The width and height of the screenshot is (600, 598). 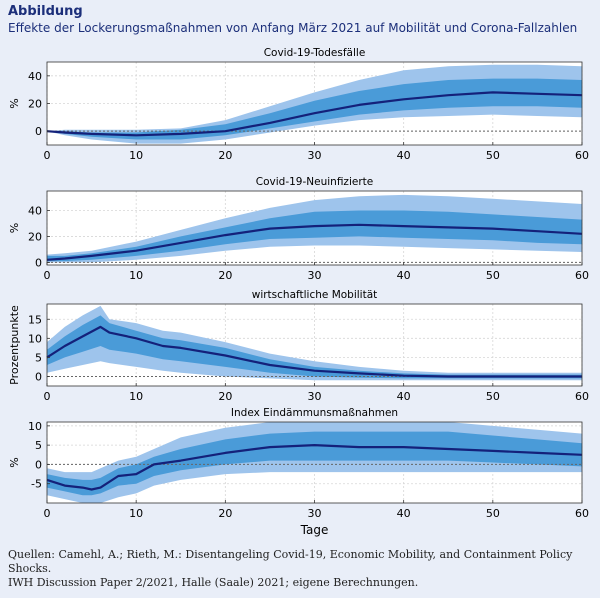 What do you see at coordinates (35, 319) in the screenshot?
I see `y-tick-label: 15` at bounding box center [35, 319].